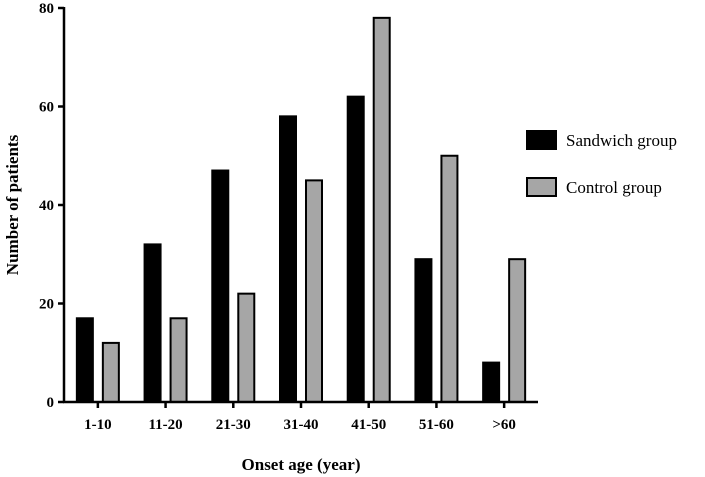 This screenshot has height=477, width=705. I want to click on y-tick-label: 60, so click(46, 108).